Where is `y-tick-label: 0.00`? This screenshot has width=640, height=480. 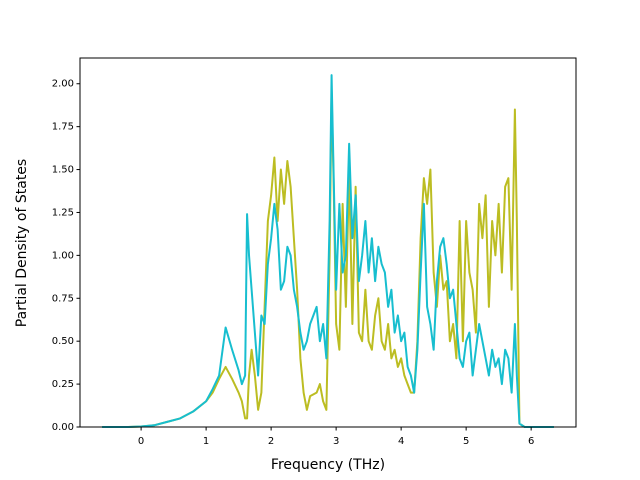
y-tick-label: 0.00 is located at coordinates (63, 427).